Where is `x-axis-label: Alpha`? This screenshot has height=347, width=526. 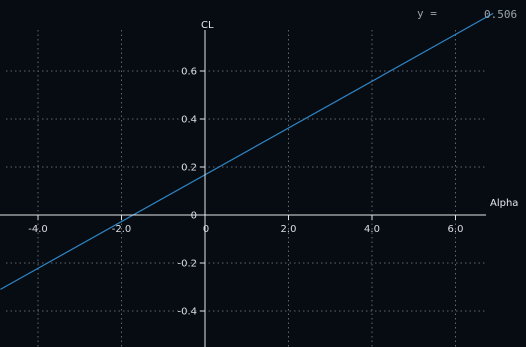
x-axis-label: Alpha is located at coordinates (504, 203).